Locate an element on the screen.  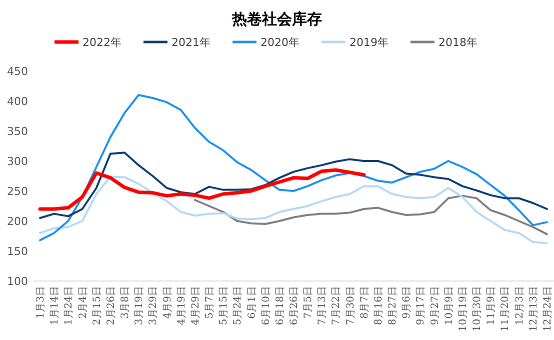
y-tick-label: 100 is located at coordinates (17, 281).